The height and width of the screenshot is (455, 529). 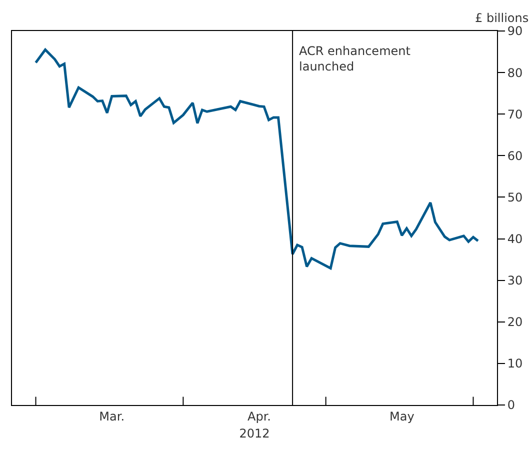 I want to click on y-tick-label: 30, so click(x=515, y=281).